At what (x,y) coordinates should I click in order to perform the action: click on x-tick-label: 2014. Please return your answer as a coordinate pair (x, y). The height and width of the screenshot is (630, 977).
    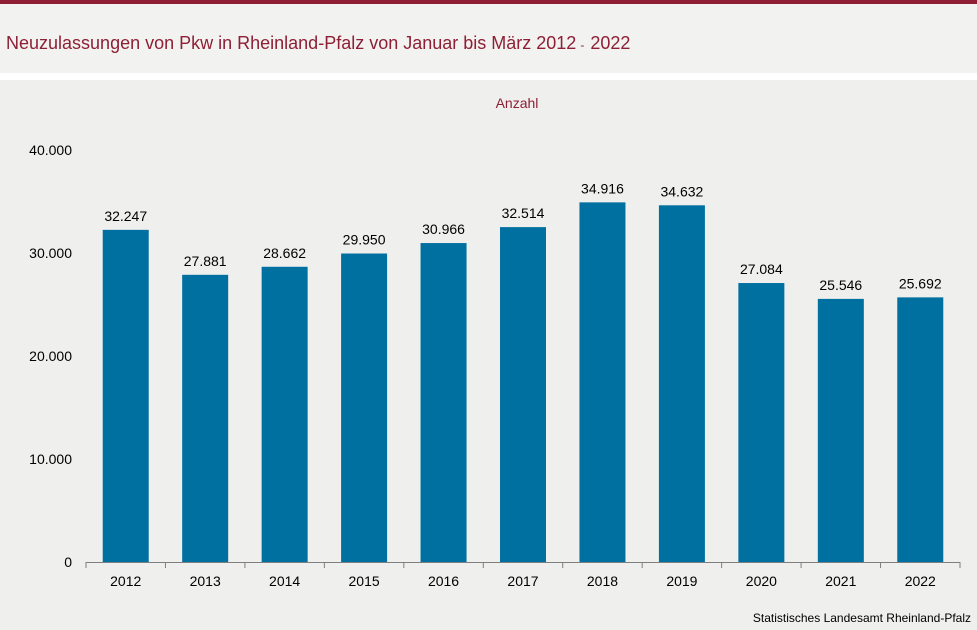
    Looking at the image, I should click on (284, 581).